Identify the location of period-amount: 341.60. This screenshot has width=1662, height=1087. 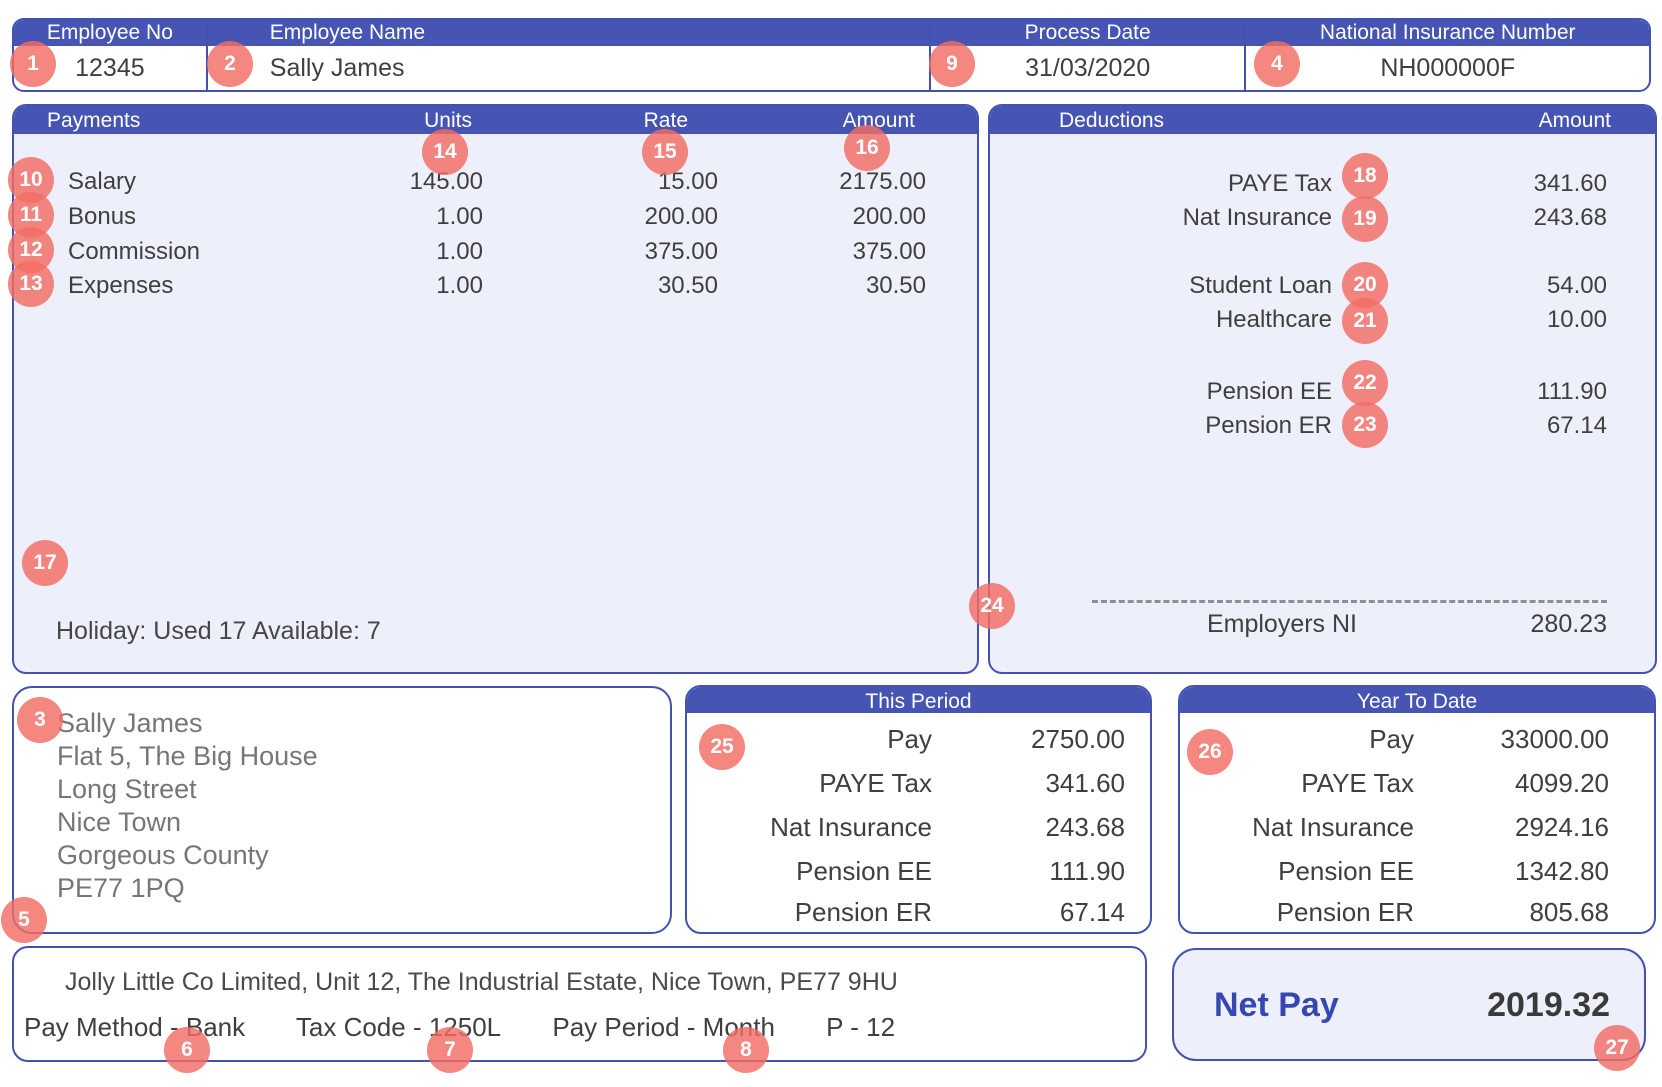
(1085, 783).